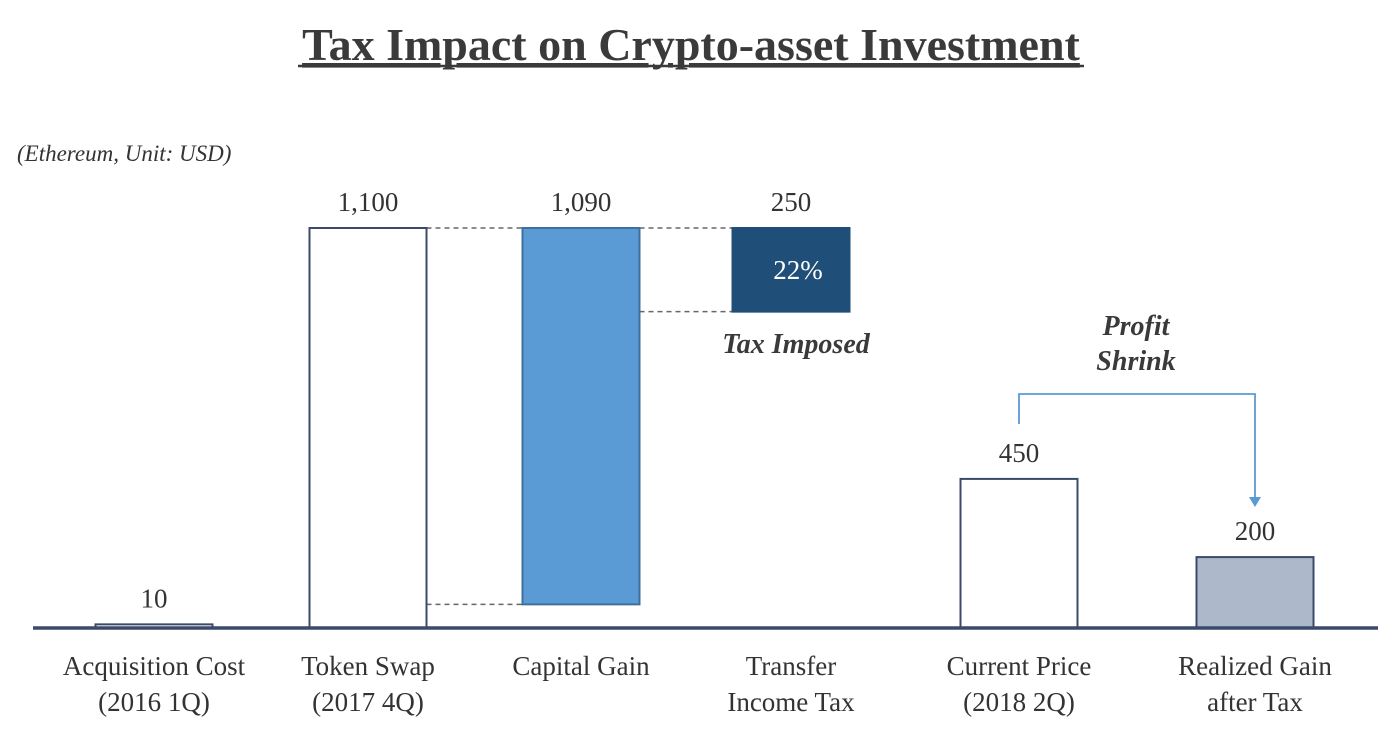 This screenshot has width=1400, height=737. What do you see at coordinates (691, 44) in the screenshot?
I see `chart-title: Tax Impact on Crypto-asset Investment` at bounding box center [691, 44].